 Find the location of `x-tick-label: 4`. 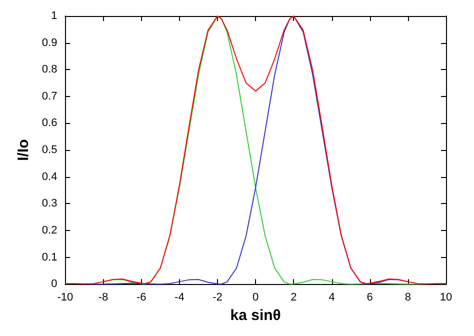

x-tick-label: 4 is located at coordinates (331, 298).